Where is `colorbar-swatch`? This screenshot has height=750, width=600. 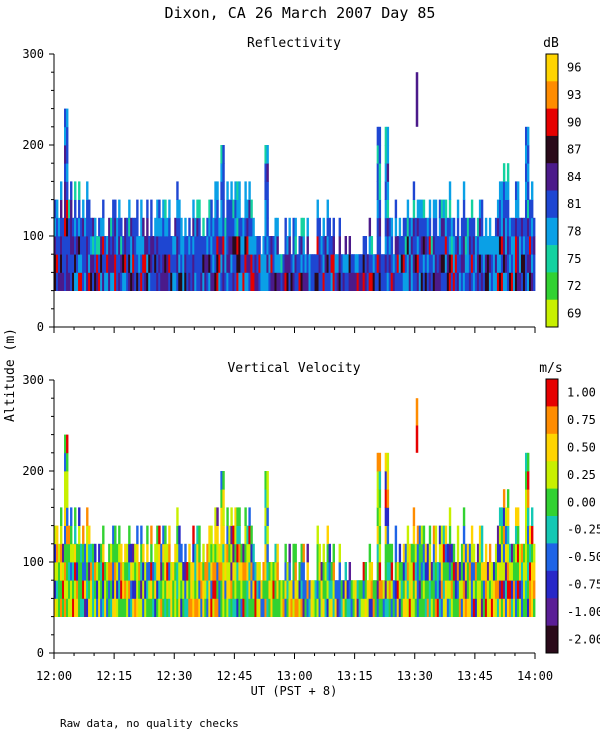 colorbar-swatch is located at coordinates (552, 447).